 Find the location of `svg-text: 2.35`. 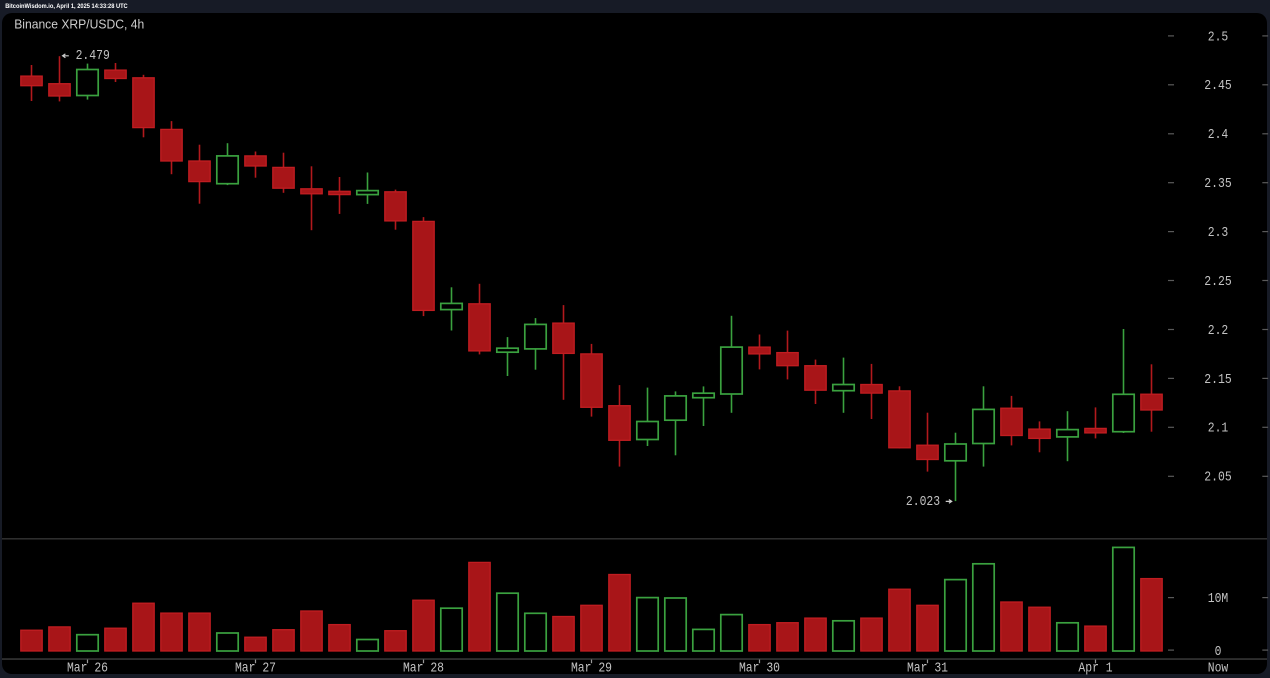

svg-text: 2.35 is located at coordinates (1217, 184).